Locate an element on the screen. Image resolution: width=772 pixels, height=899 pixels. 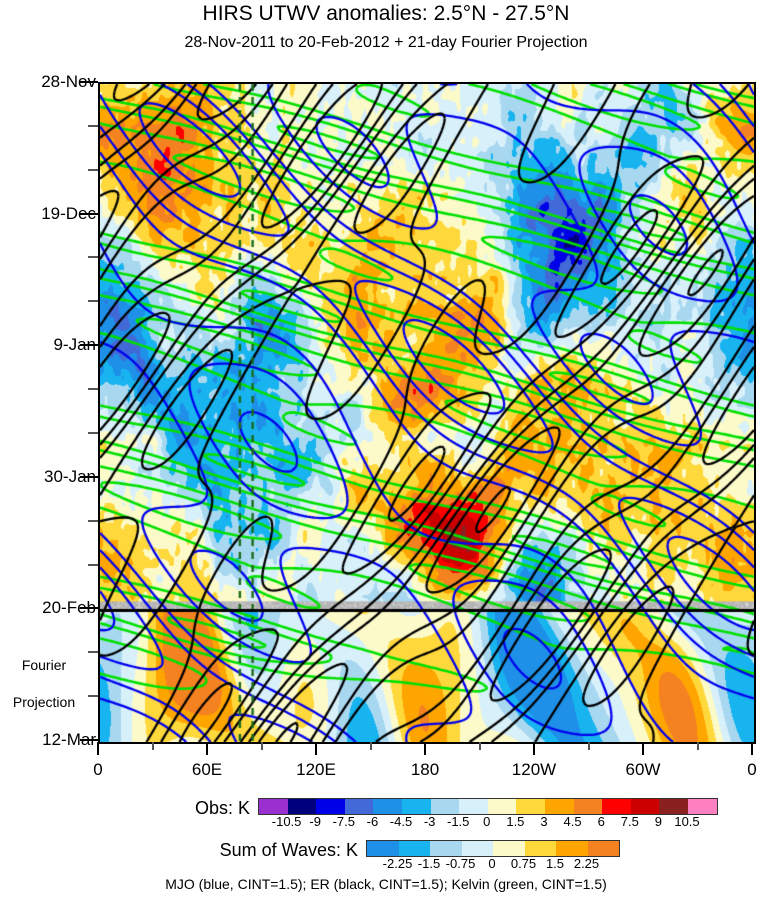
colorbar-tick-label: -9 is located at coordinates (315, 821).